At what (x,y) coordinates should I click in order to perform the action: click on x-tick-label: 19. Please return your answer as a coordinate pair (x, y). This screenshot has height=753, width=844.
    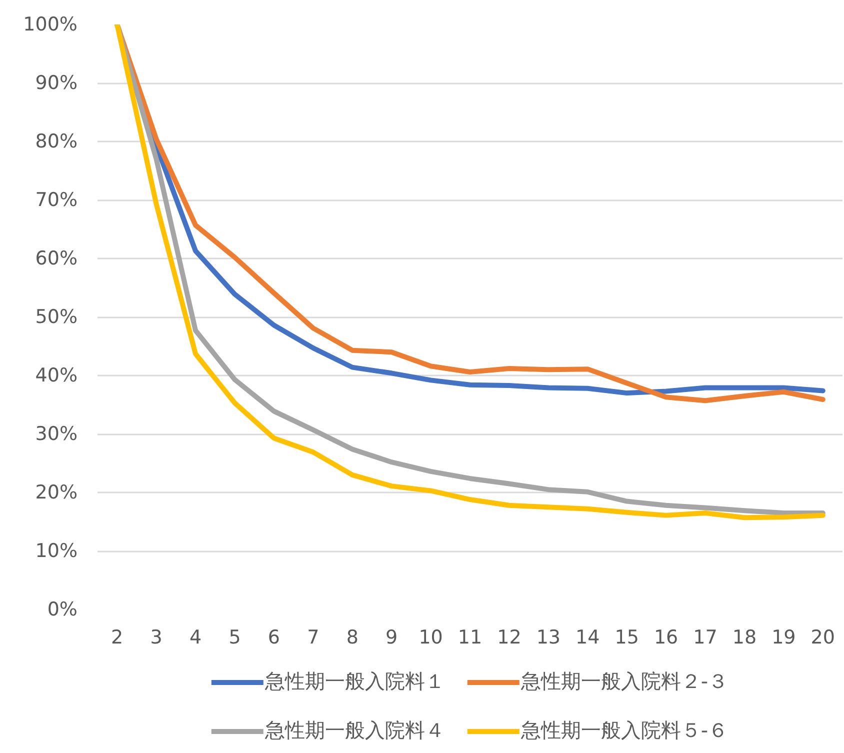
    Looking at the image, I should click on (784, 637).